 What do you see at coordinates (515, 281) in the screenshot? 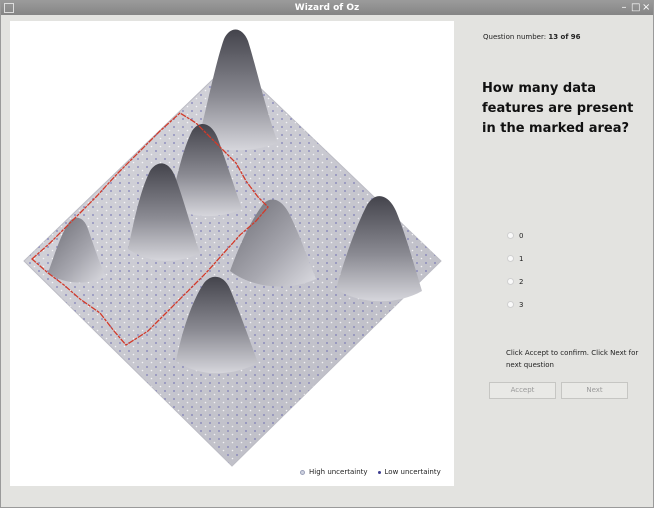
I see `option-2: 2` at bounding box center [515, 281].